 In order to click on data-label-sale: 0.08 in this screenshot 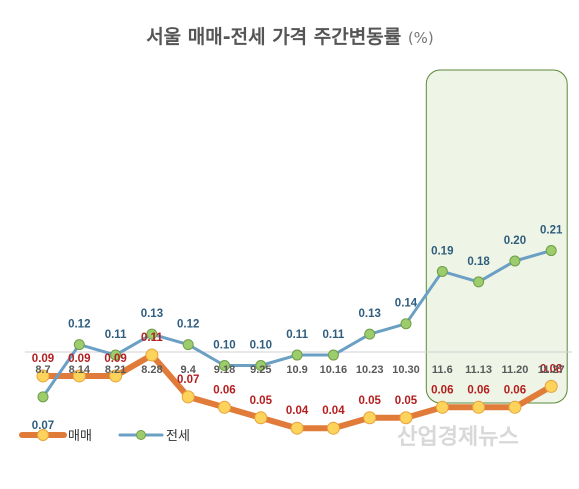, I will do `click(551, 369)`.